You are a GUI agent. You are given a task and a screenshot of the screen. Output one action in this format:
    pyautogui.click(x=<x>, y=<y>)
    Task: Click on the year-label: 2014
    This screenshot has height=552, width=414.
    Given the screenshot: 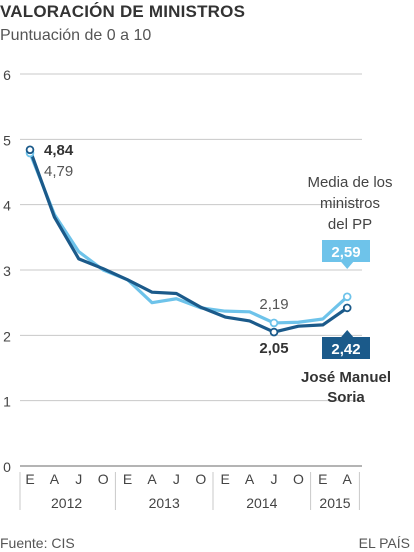 What is the action you would take?
    pyautogui.click(x=261, y=503)
    